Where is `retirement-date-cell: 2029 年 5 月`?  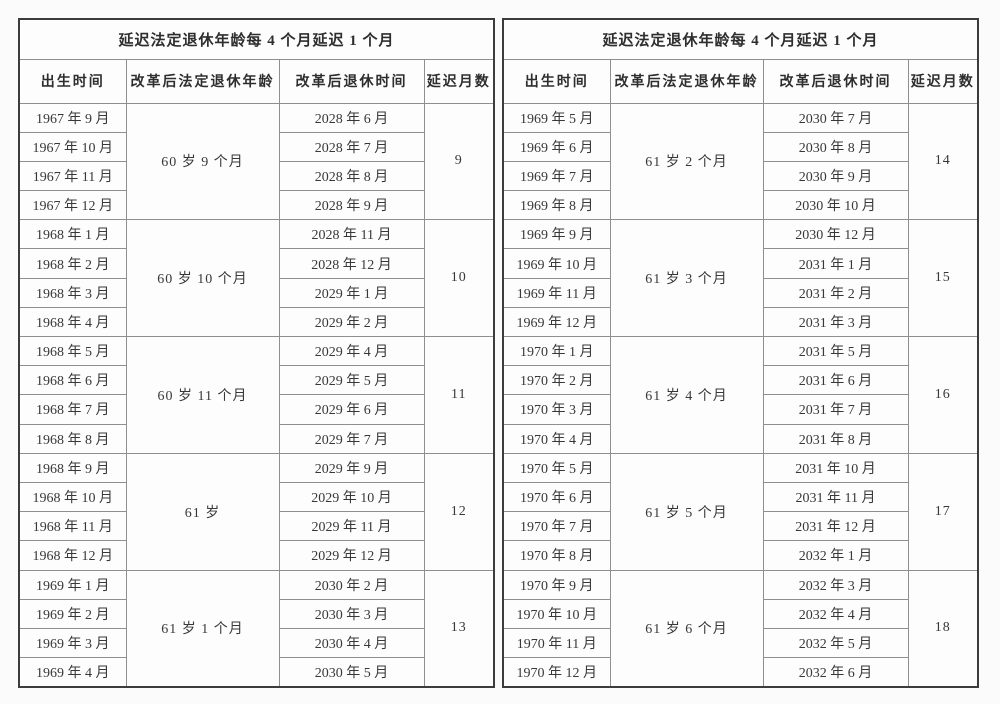 retirement-date-cell: 2029 年 5 月 is located at coordinates (351, 380).